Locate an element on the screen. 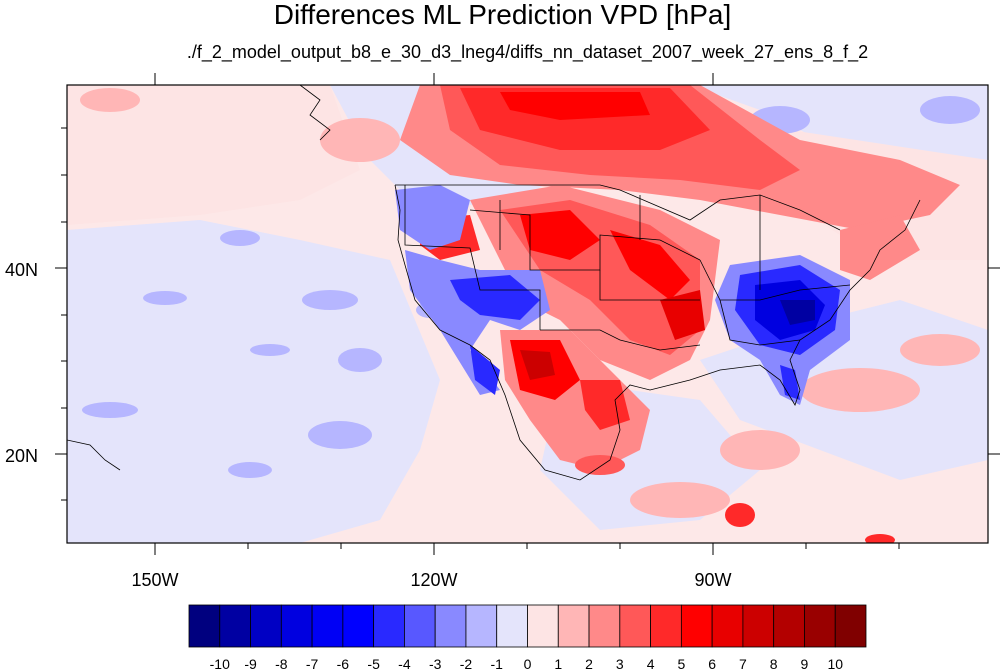  colorbar-tick-label: -3 is located at coordinates (435, 664).